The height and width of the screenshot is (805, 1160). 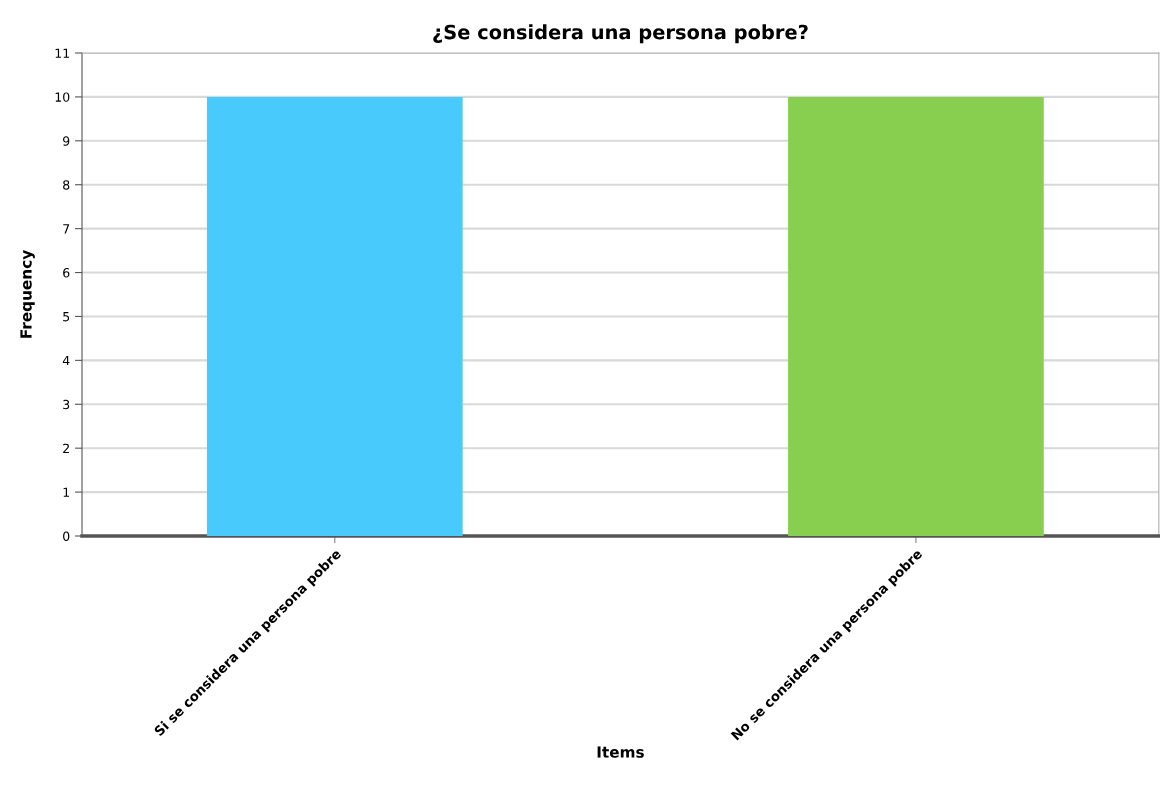 I want to click on y-tick-label: 8, so click(x=66, y=185).